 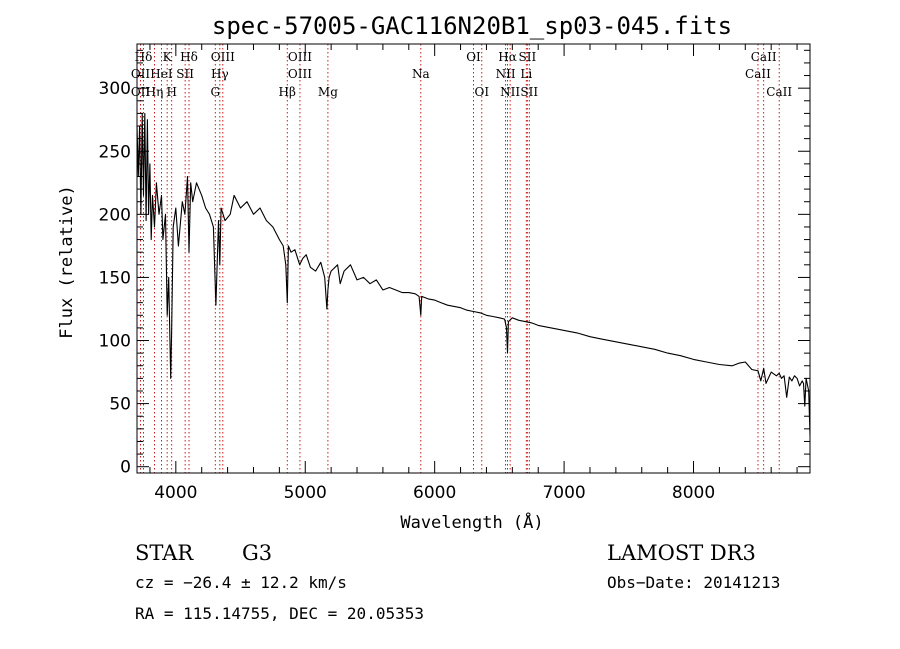 I want to click on line-label-19: Hα, so click(x=507, y=57).